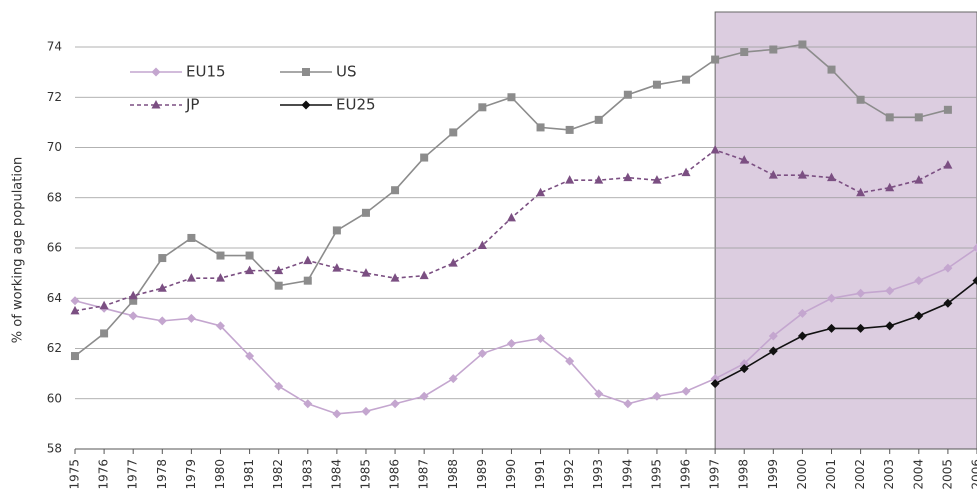  What do you see at coordinates (220, 474) in the screenshot?
I see `x-tick-label: 1980` at bounding box center [220, 474].